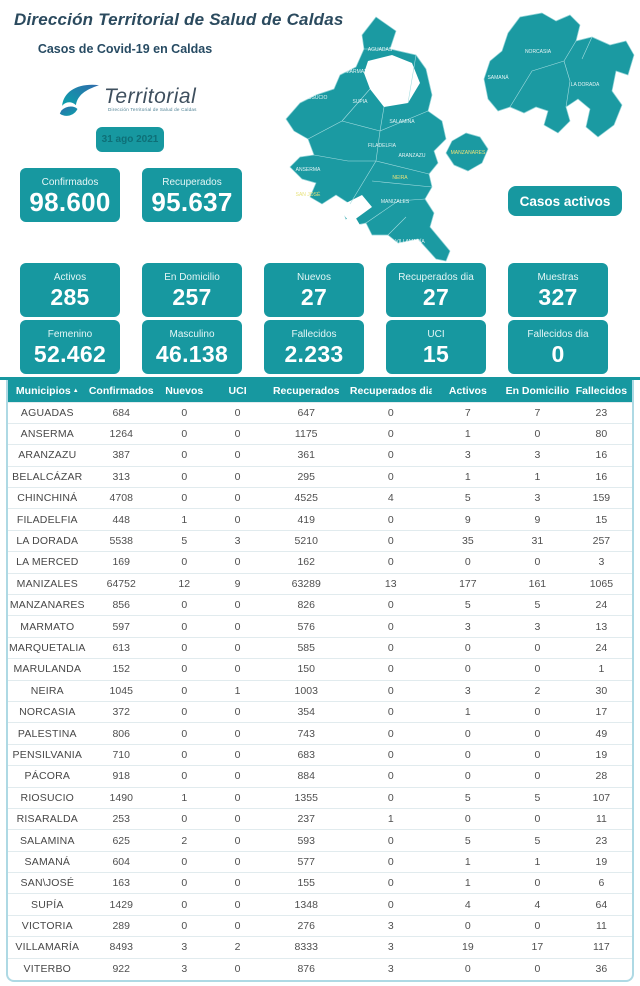 This screenshot has height=986, width=640. What do you see at coordinates (320, 925) in the screenshot?
I see `table-row: VICTORIA 289 0 0 276 3 0 0 11` at bounding box center [320, 925].